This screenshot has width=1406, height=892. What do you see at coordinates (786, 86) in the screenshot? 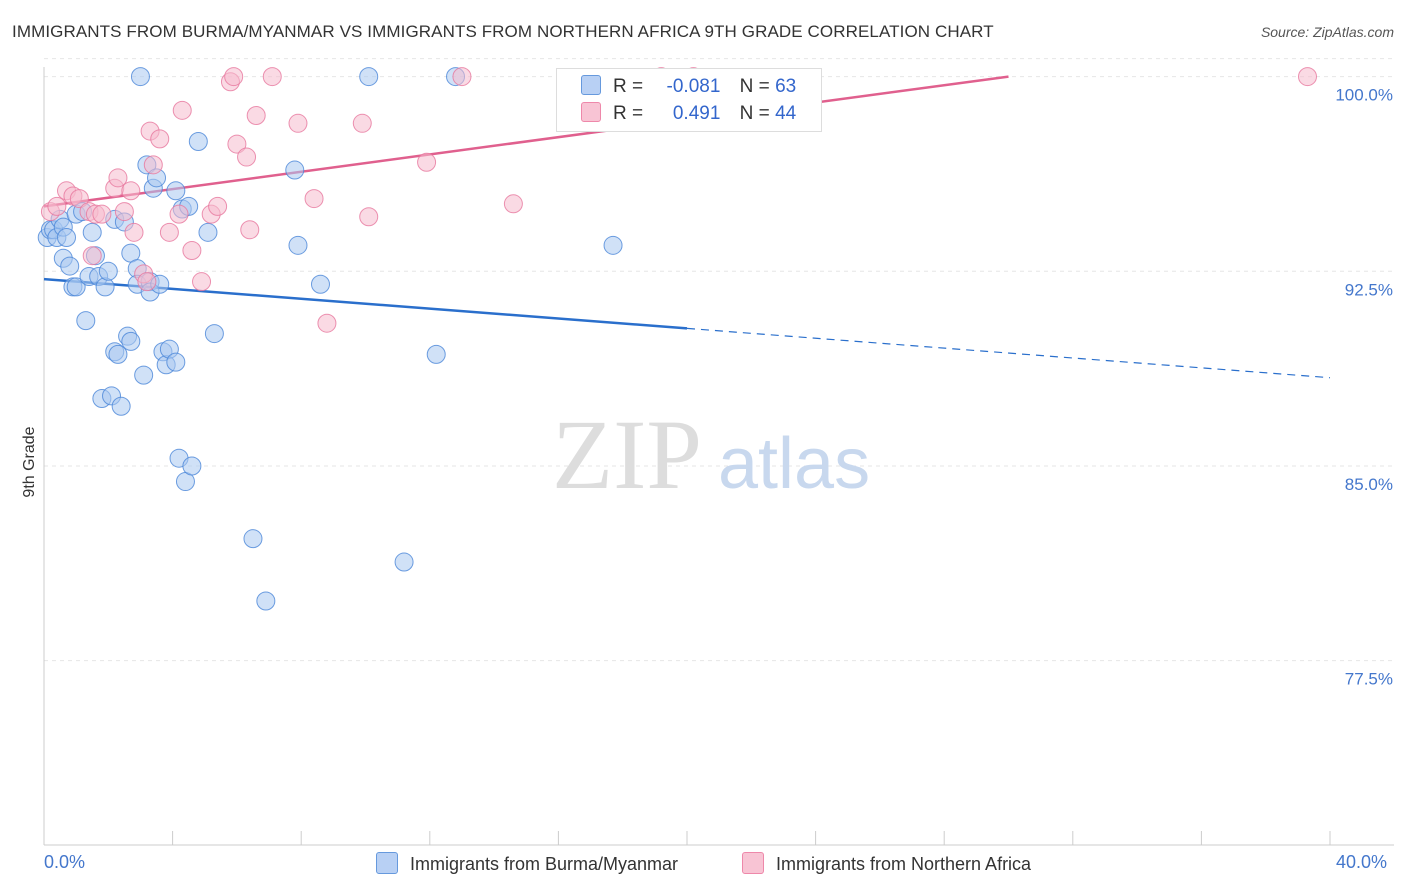
I see `legend-n-burma: 63` at bounding box center [786, 86].